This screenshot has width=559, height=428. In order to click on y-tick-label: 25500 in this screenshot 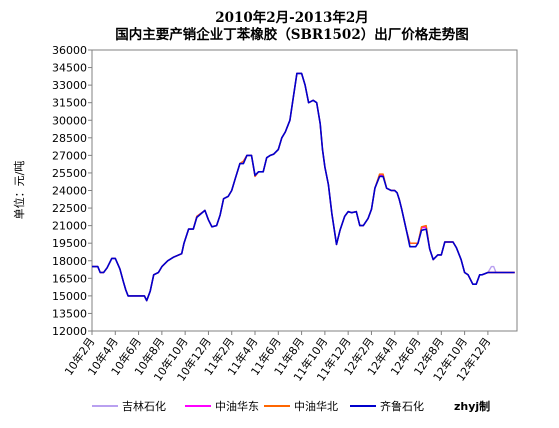, I will do `click(69, 173)`.